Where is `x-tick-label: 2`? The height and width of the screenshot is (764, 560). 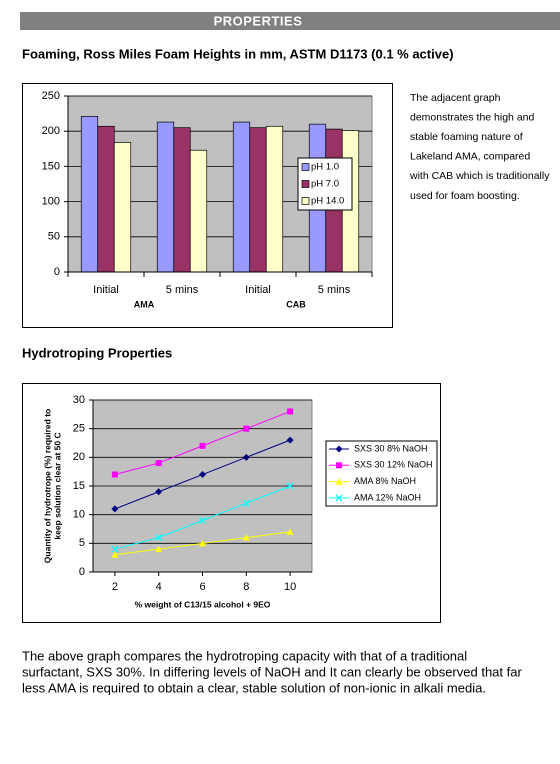 x-tick-label: 2 is located at coordinates (115, 587).